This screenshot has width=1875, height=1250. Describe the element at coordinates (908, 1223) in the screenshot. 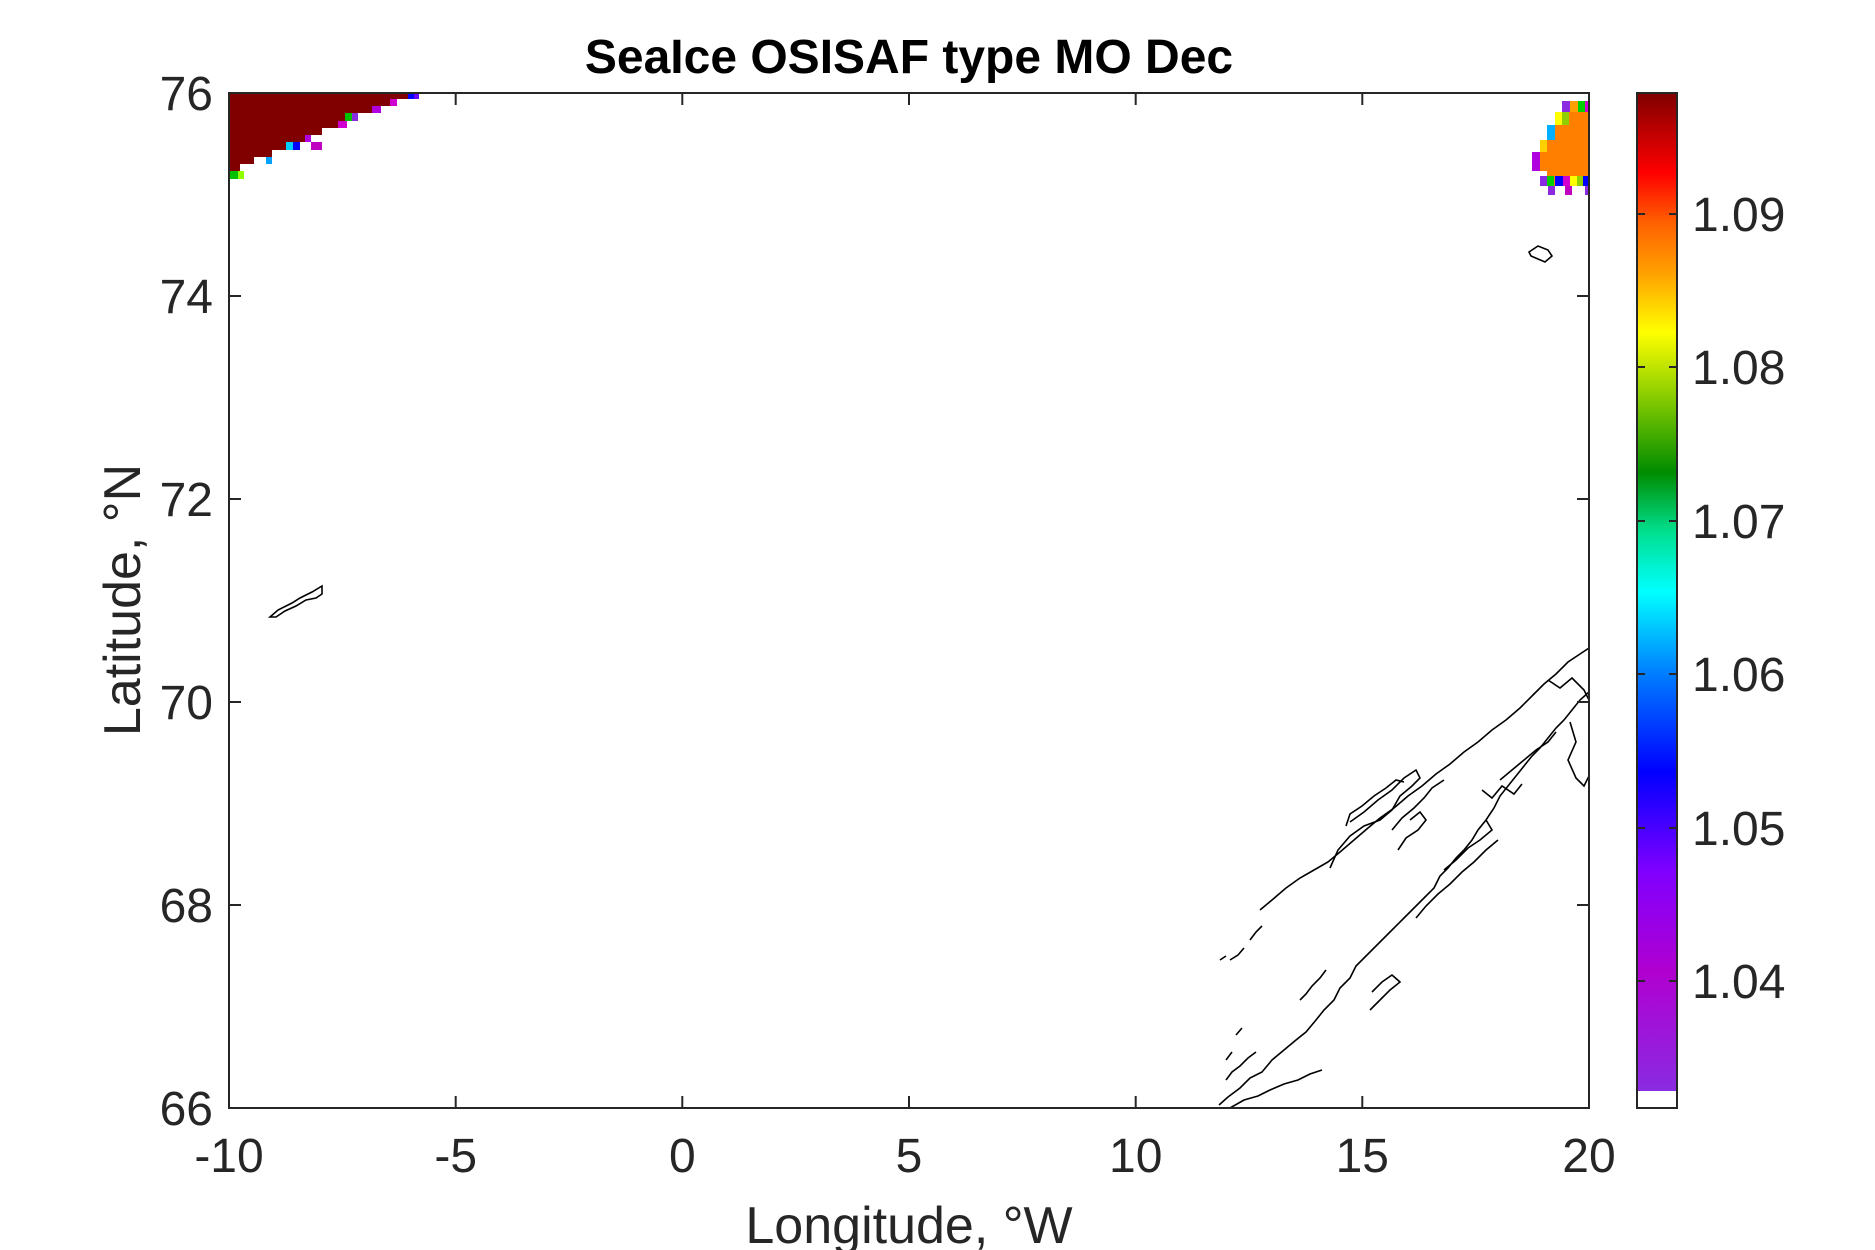

I see `x-axis-label: Longitude, °W` at that location.